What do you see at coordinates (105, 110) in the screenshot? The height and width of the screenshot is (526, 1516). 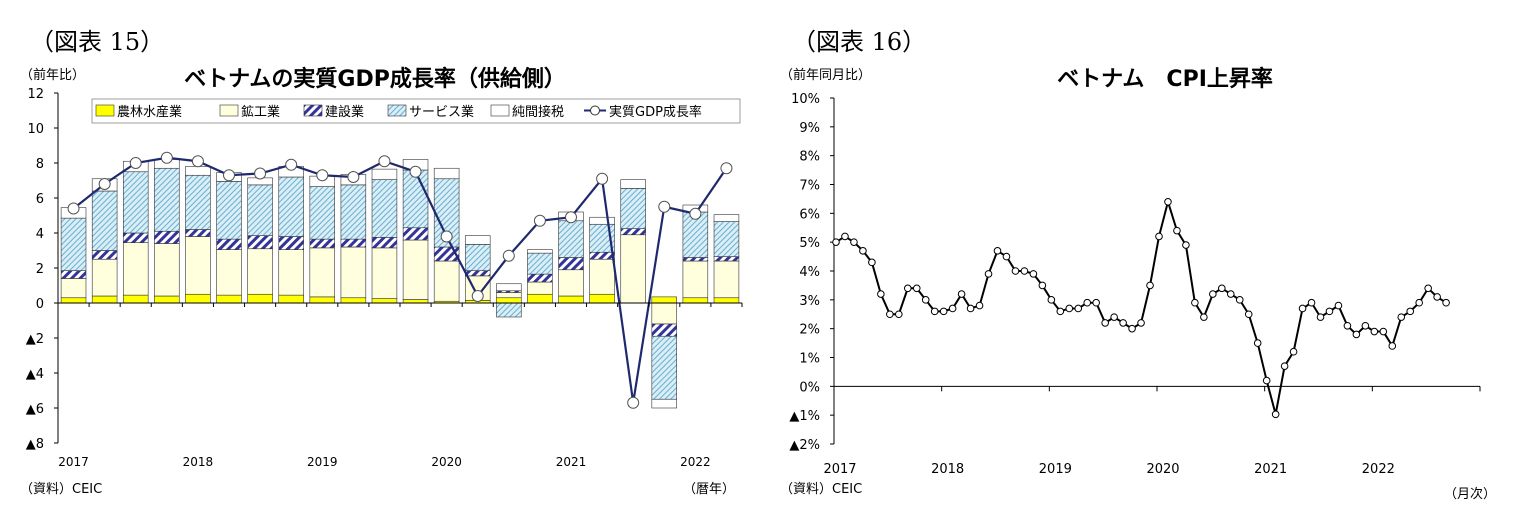 I see `chart1-legend-swatch` at bounding box center [105, 110].